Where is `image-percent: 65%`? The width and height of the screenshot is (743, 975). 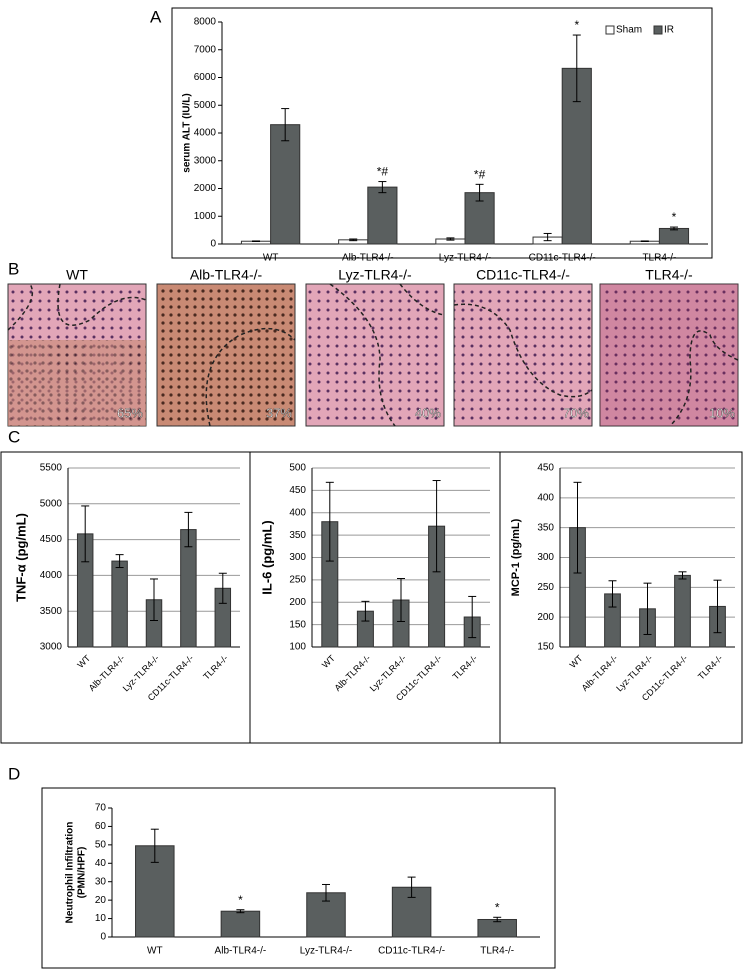
image-percent: 65% is located at coordinates (130, 412).